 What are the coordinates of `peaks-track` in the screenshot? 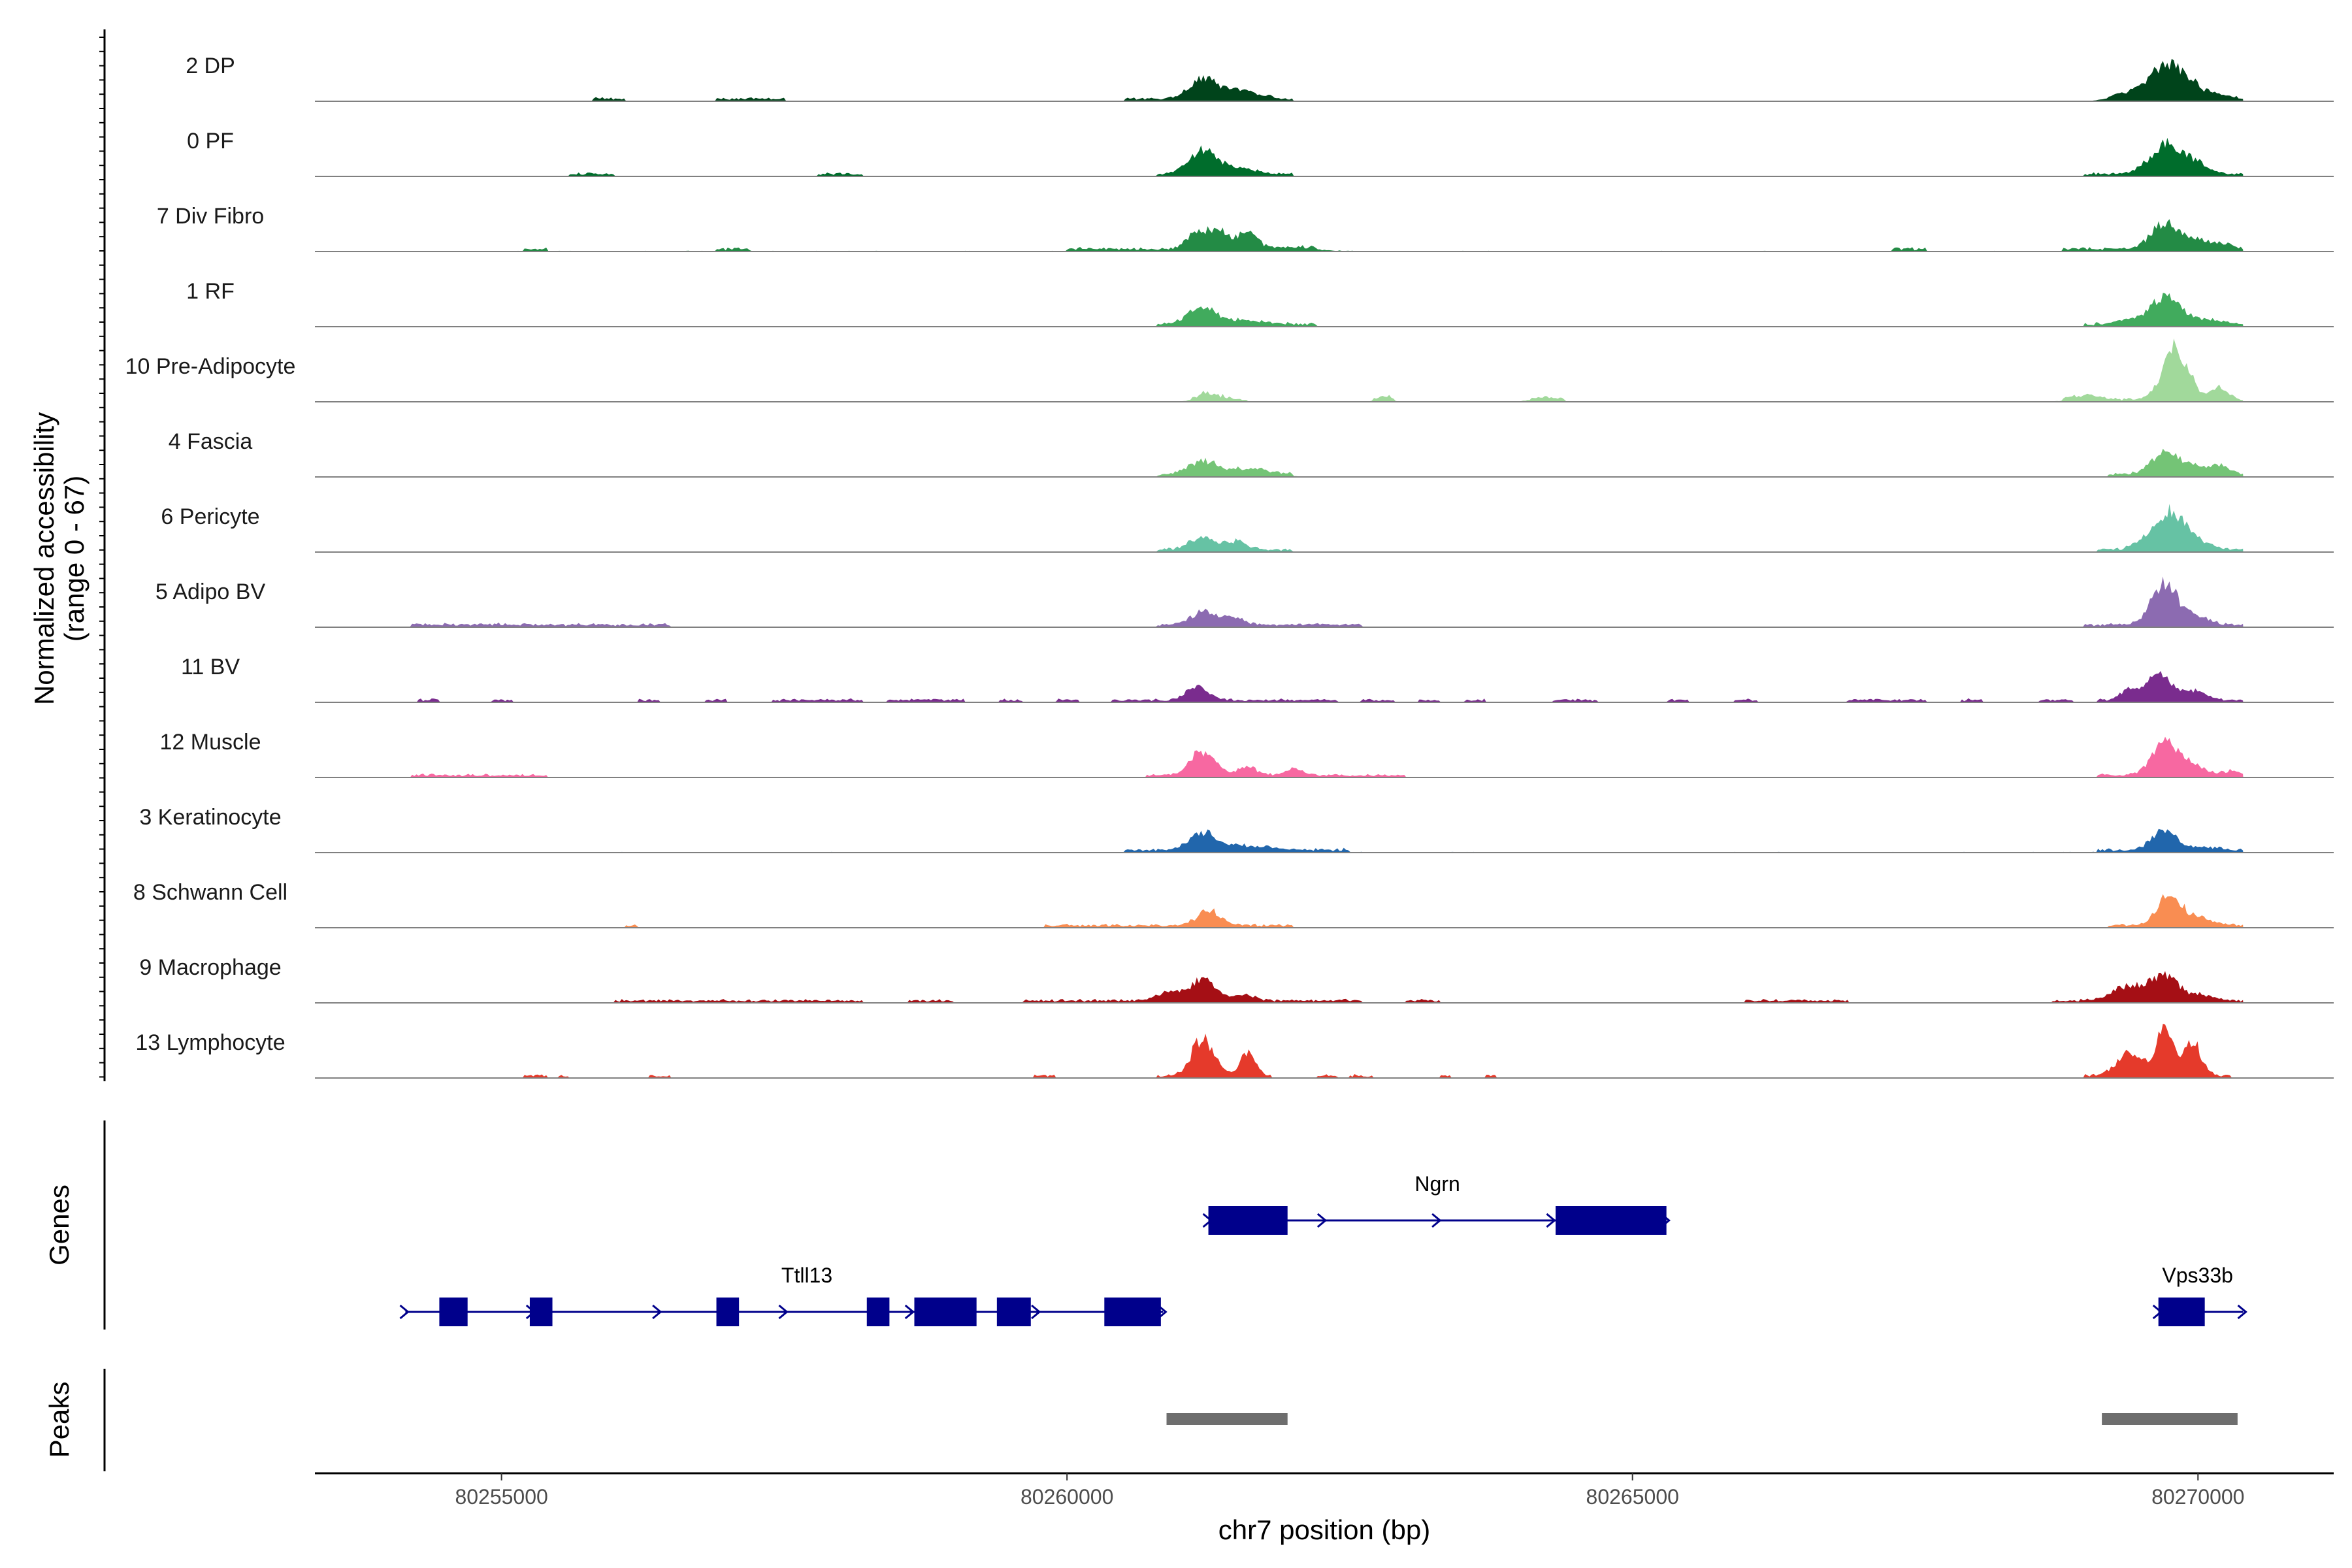 It's located at (1702, 1419).